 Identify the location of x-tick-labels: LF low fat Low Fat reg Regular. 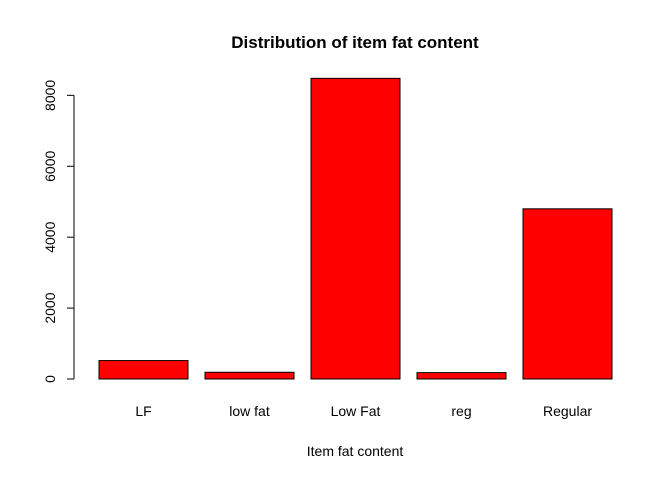
(363, 411).